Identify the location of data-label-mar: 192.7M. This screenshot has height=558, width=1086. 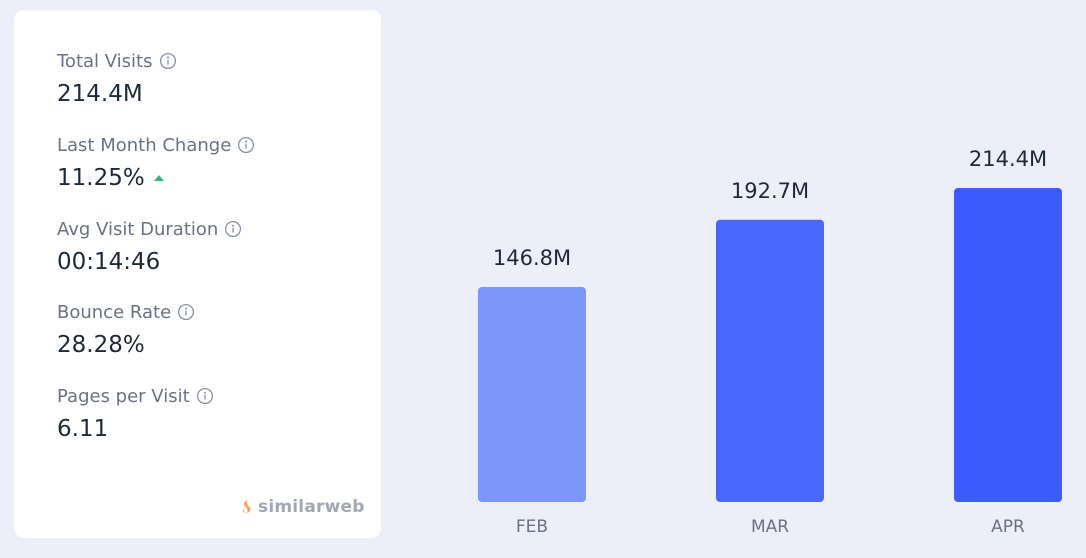
(770, 191).